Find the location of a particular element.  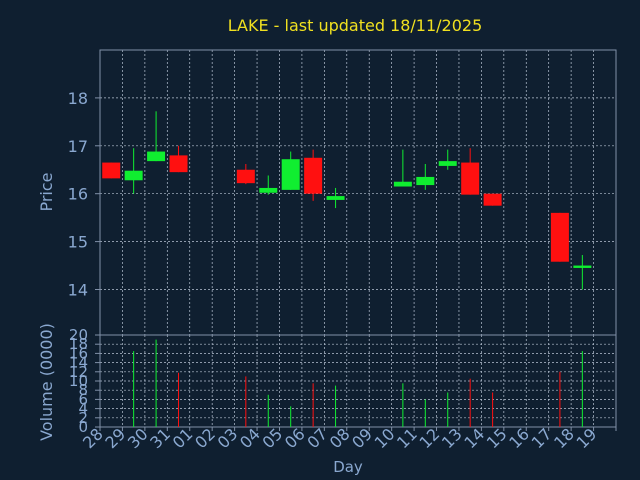

volume-tick-label: 4 is located at coordinates (83, 409).